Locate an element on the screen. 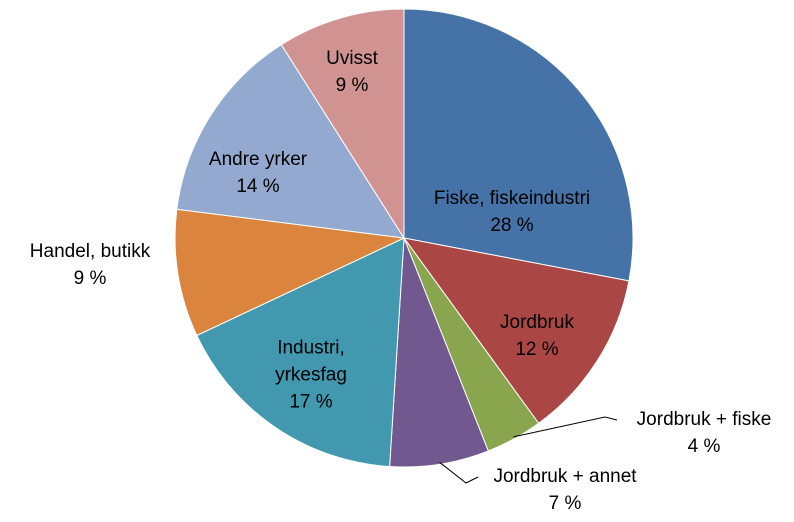 The height and width of the screenshot is (522, 794). category-label: Andre yrker is located at coordinates (258, 159).